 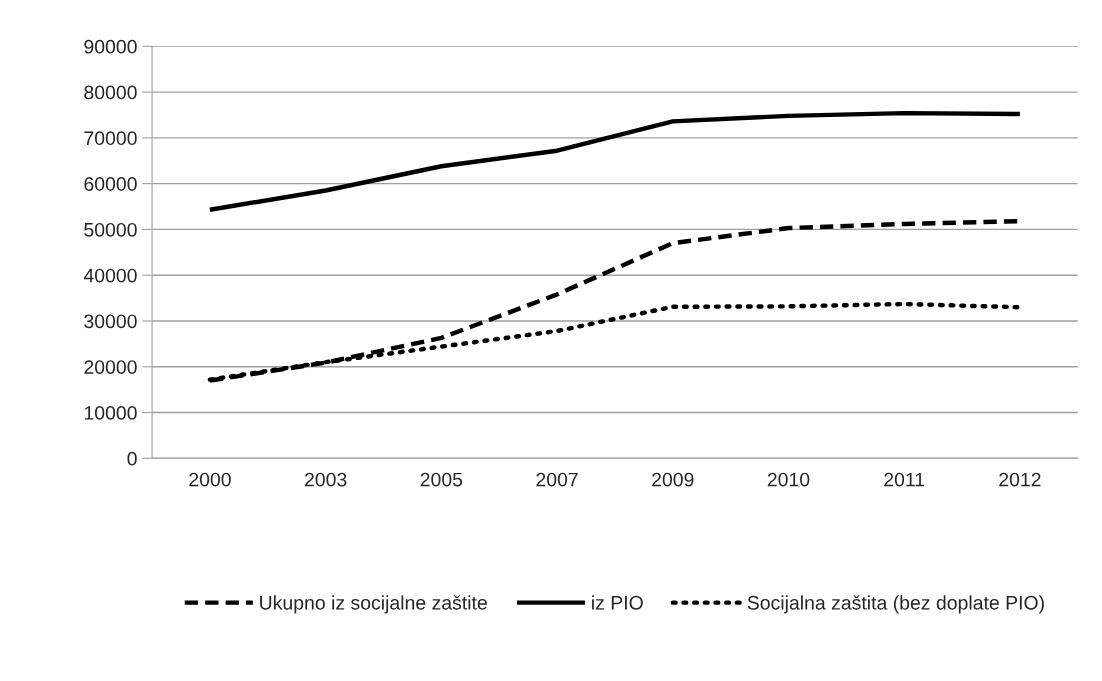 What do you see at coordinates (895, 604) in the screenshot?
I see `legend-label: Socijalna zaštita (bez doplate PIO)` at bounding box center [895, 604].